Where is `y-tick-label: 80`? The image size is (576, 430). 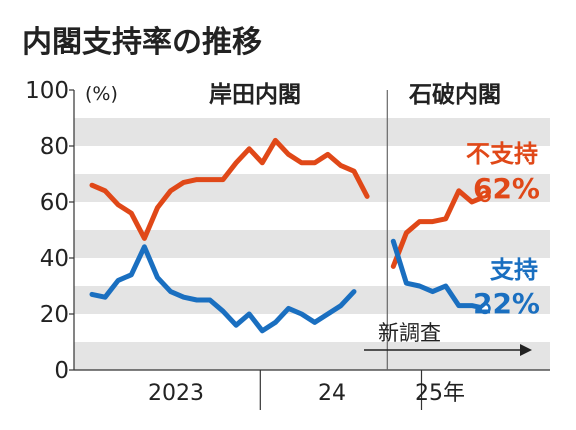
y-tick-label: 80 is located at coordinates (54, 147).